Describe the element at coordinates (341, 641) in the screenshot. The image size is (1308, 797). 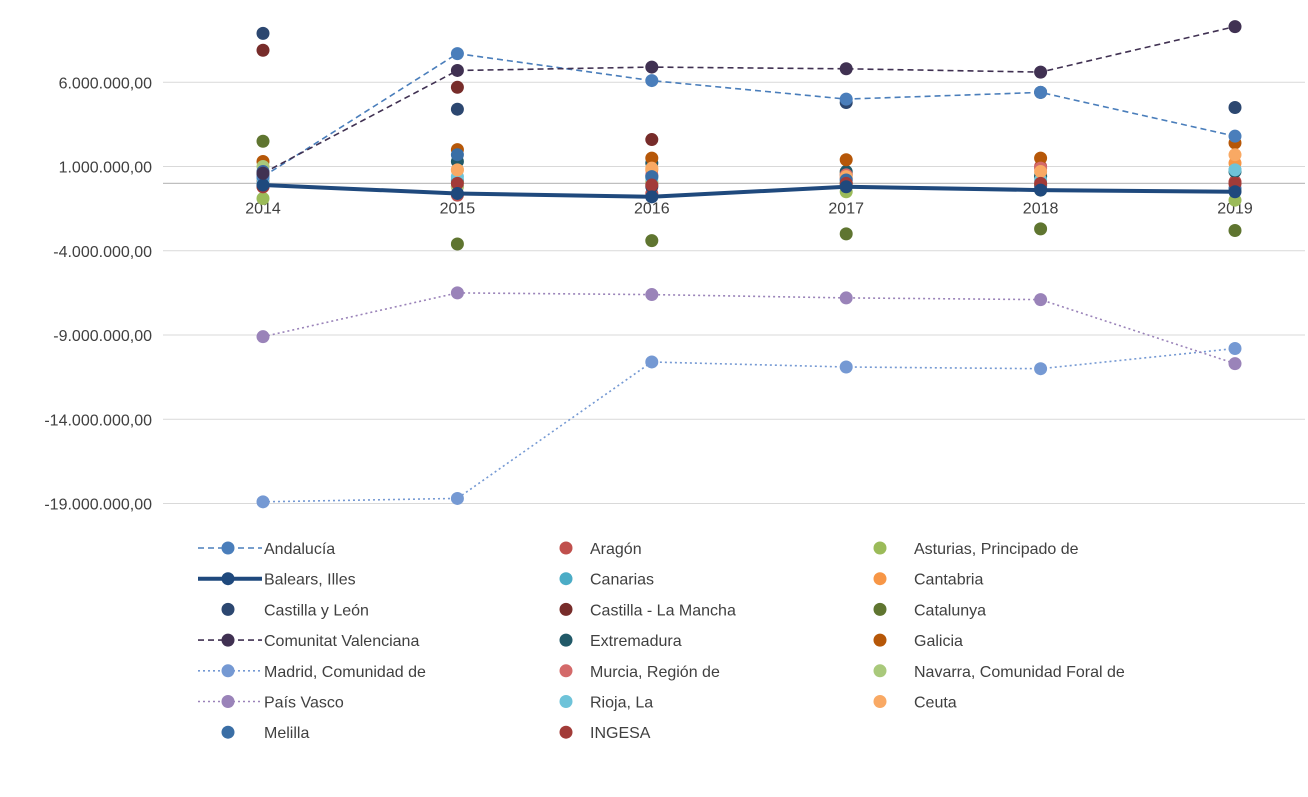
I see `legend-label: Comunitat Valenciana` at that location.